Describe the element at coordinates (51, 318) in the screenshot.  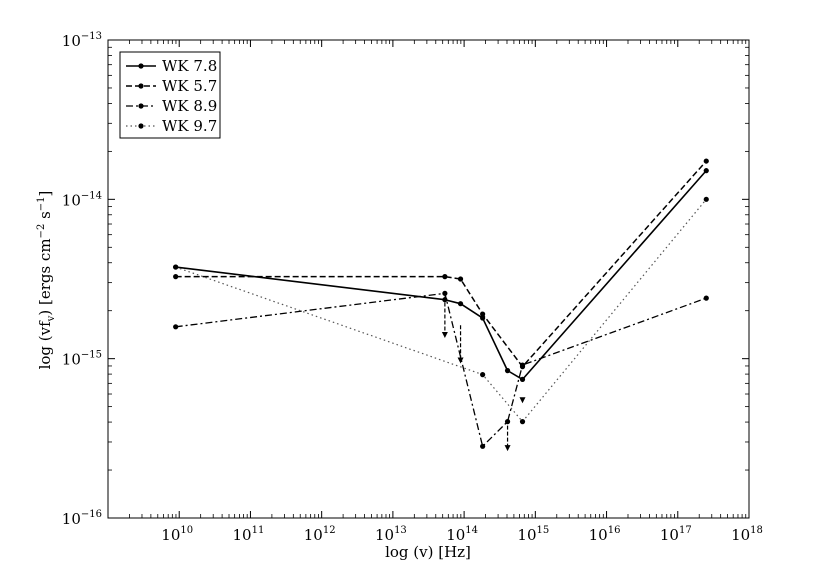
I see `y-label-sub: v` at that location.